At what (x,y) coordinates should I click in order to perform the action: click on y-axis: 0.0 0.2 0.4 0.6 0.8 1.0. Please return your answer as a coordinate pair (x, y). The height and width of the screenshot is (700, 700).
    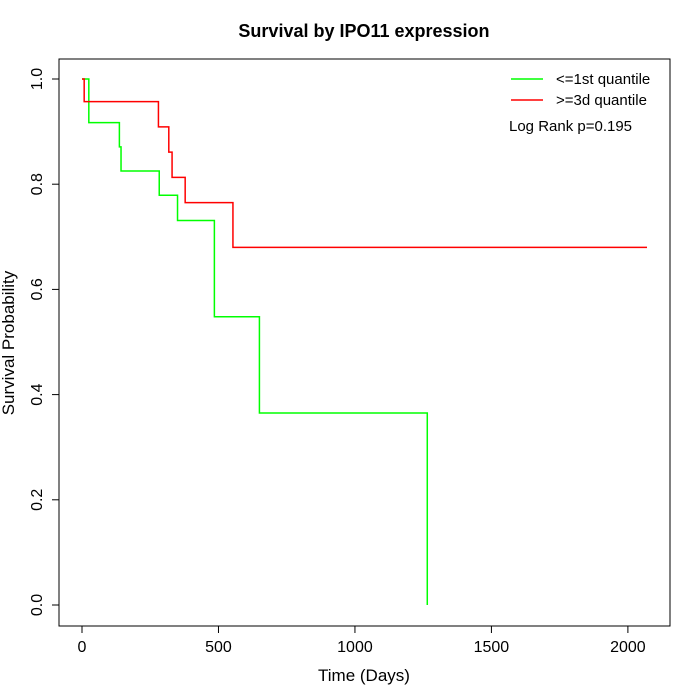
    Looking at the image, I should click on (44, 342).